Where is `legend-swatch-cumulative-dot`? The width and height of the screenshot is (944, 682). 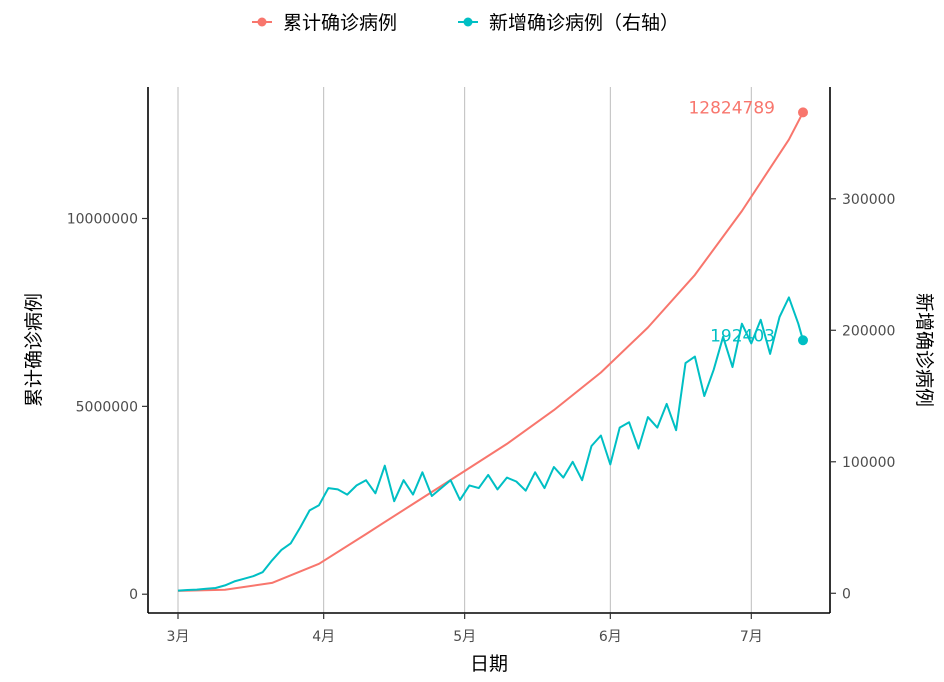 legend-swatch-cumulative-dot is located at coordinates (262, 22).